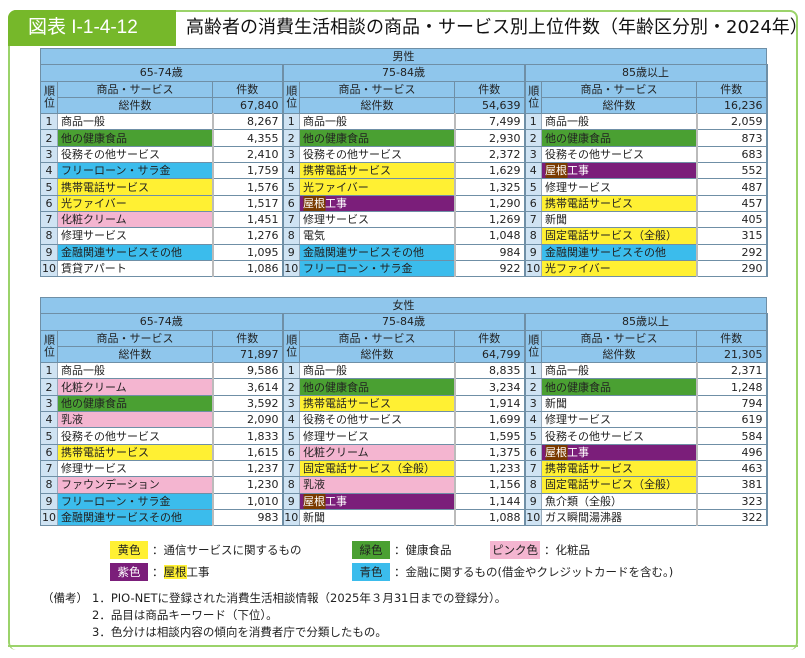  Describe the element at coordinates (489, 436) in the screenshot. I see `item-count: 1,595` at that location.